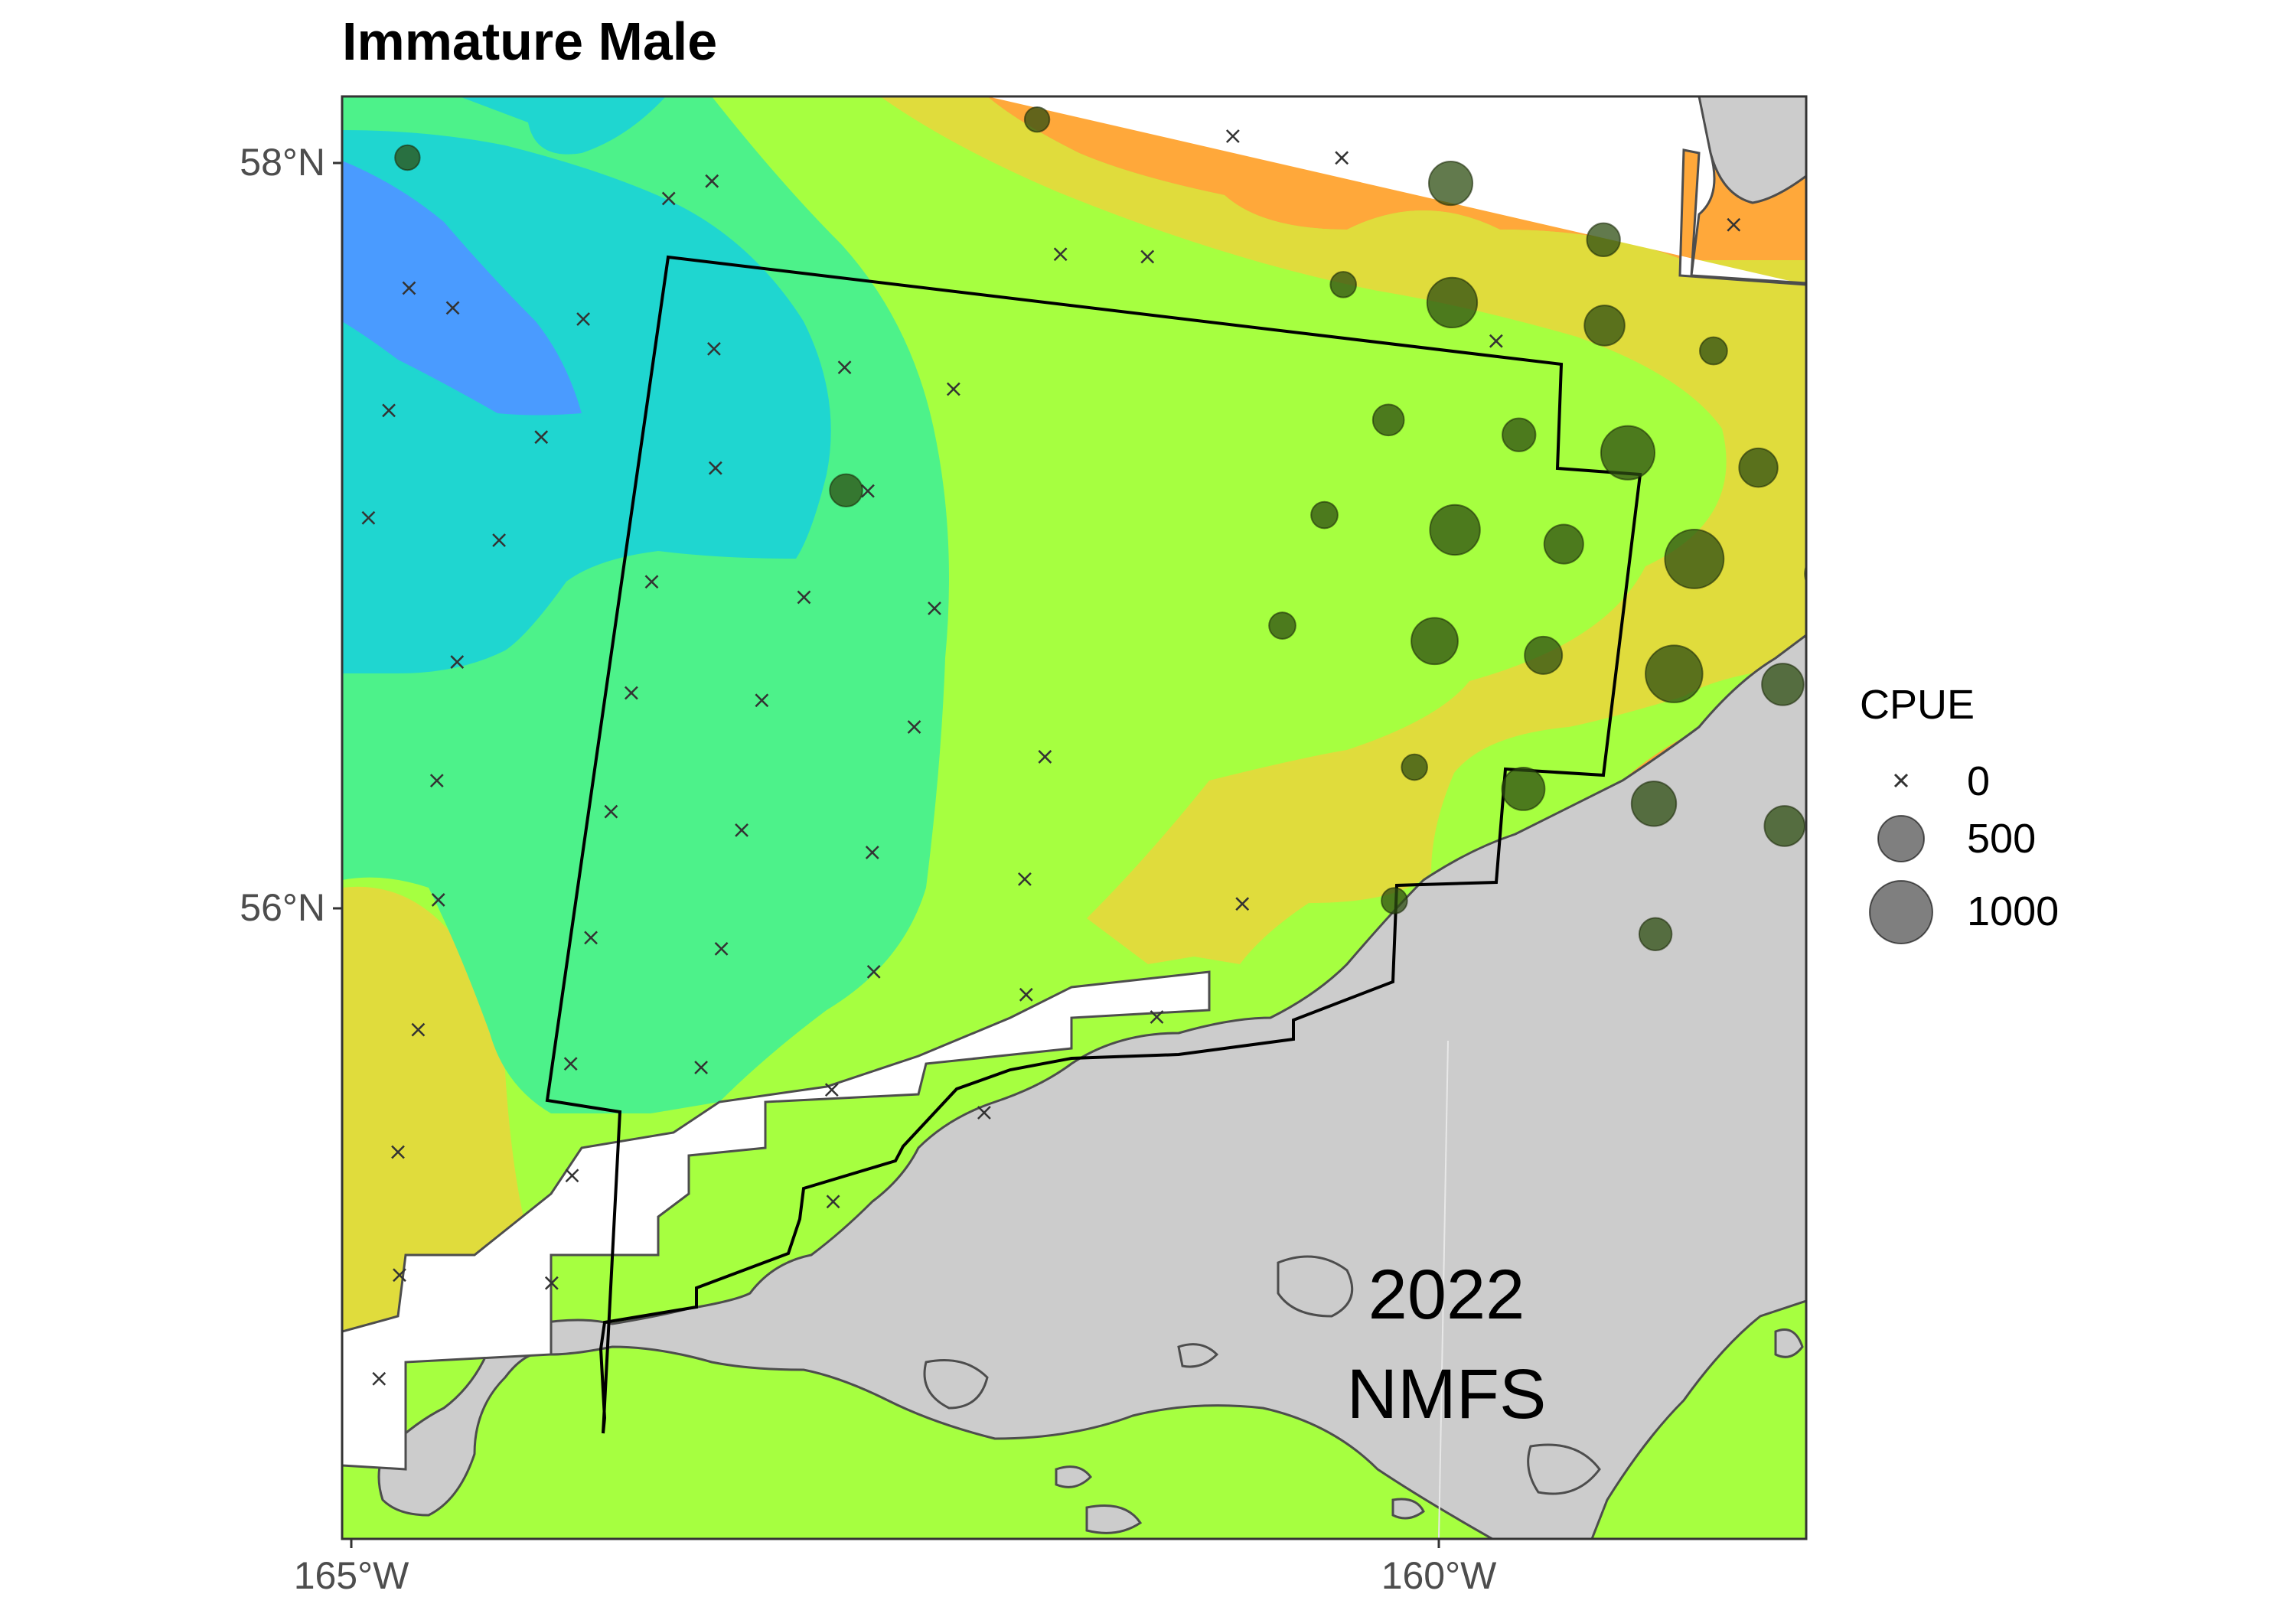 The height and width of the screenshot is (1607, 2296). I want to click on legend-title: CPUE, so click(1917, 705).